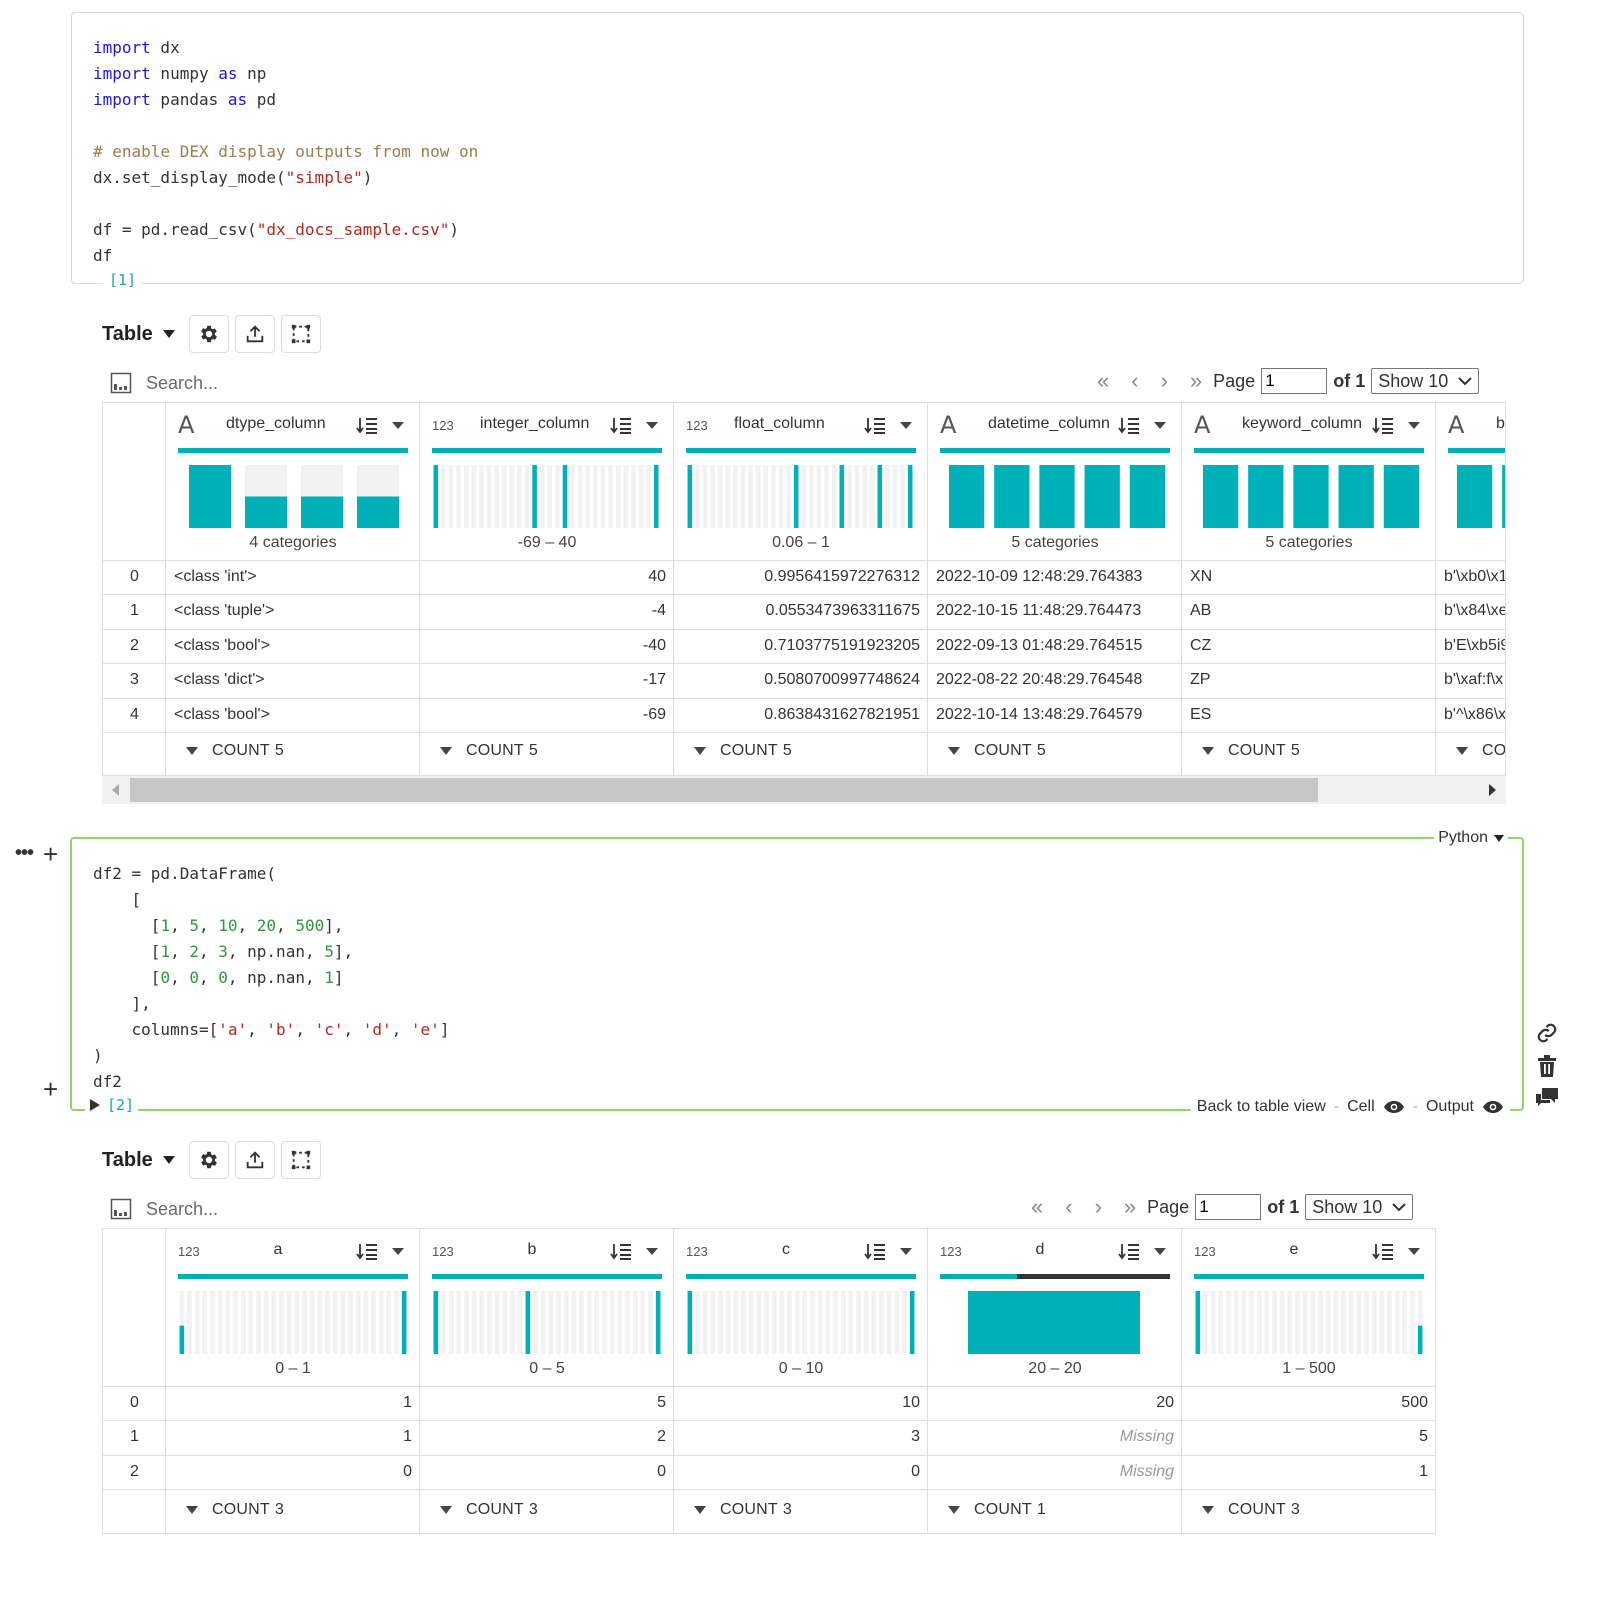 The height and width of the screenshot is (1601, 1620). Describe the element at coordinates (1492, 790) in the screenshot. I see `scroll-right-icon` at that location.